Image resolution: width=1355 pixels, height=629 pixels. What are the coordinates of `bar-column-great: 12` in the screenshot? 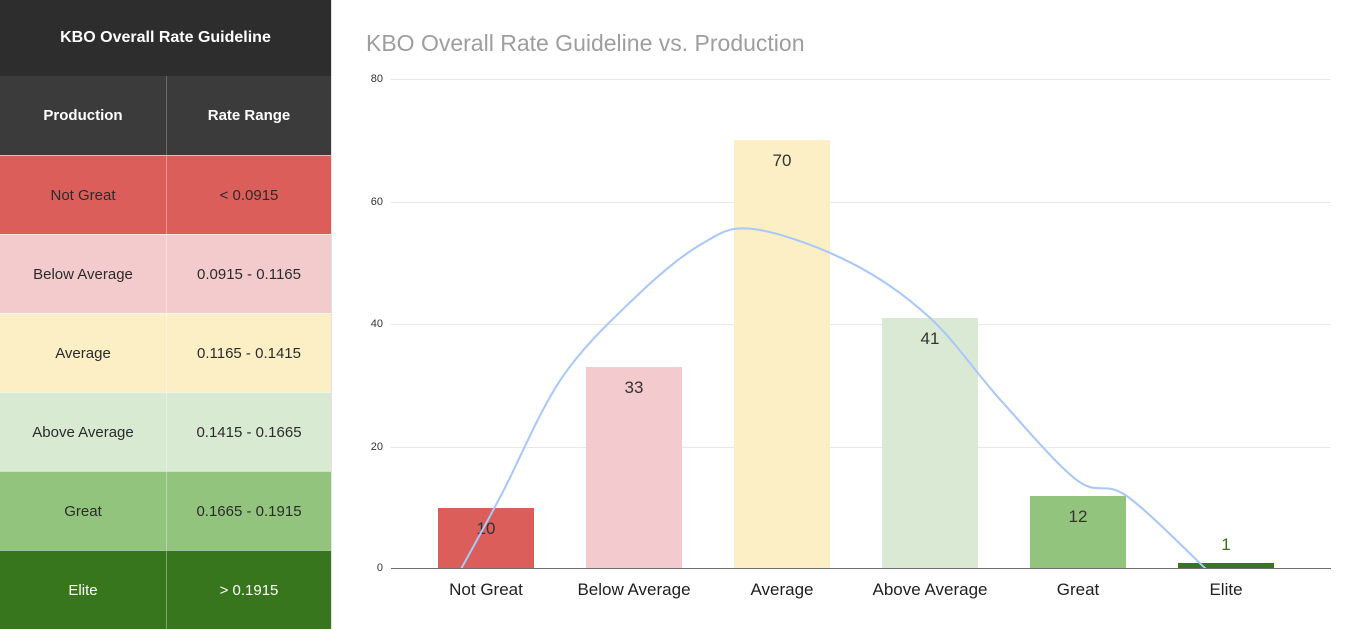 It's located at (1078, 324).